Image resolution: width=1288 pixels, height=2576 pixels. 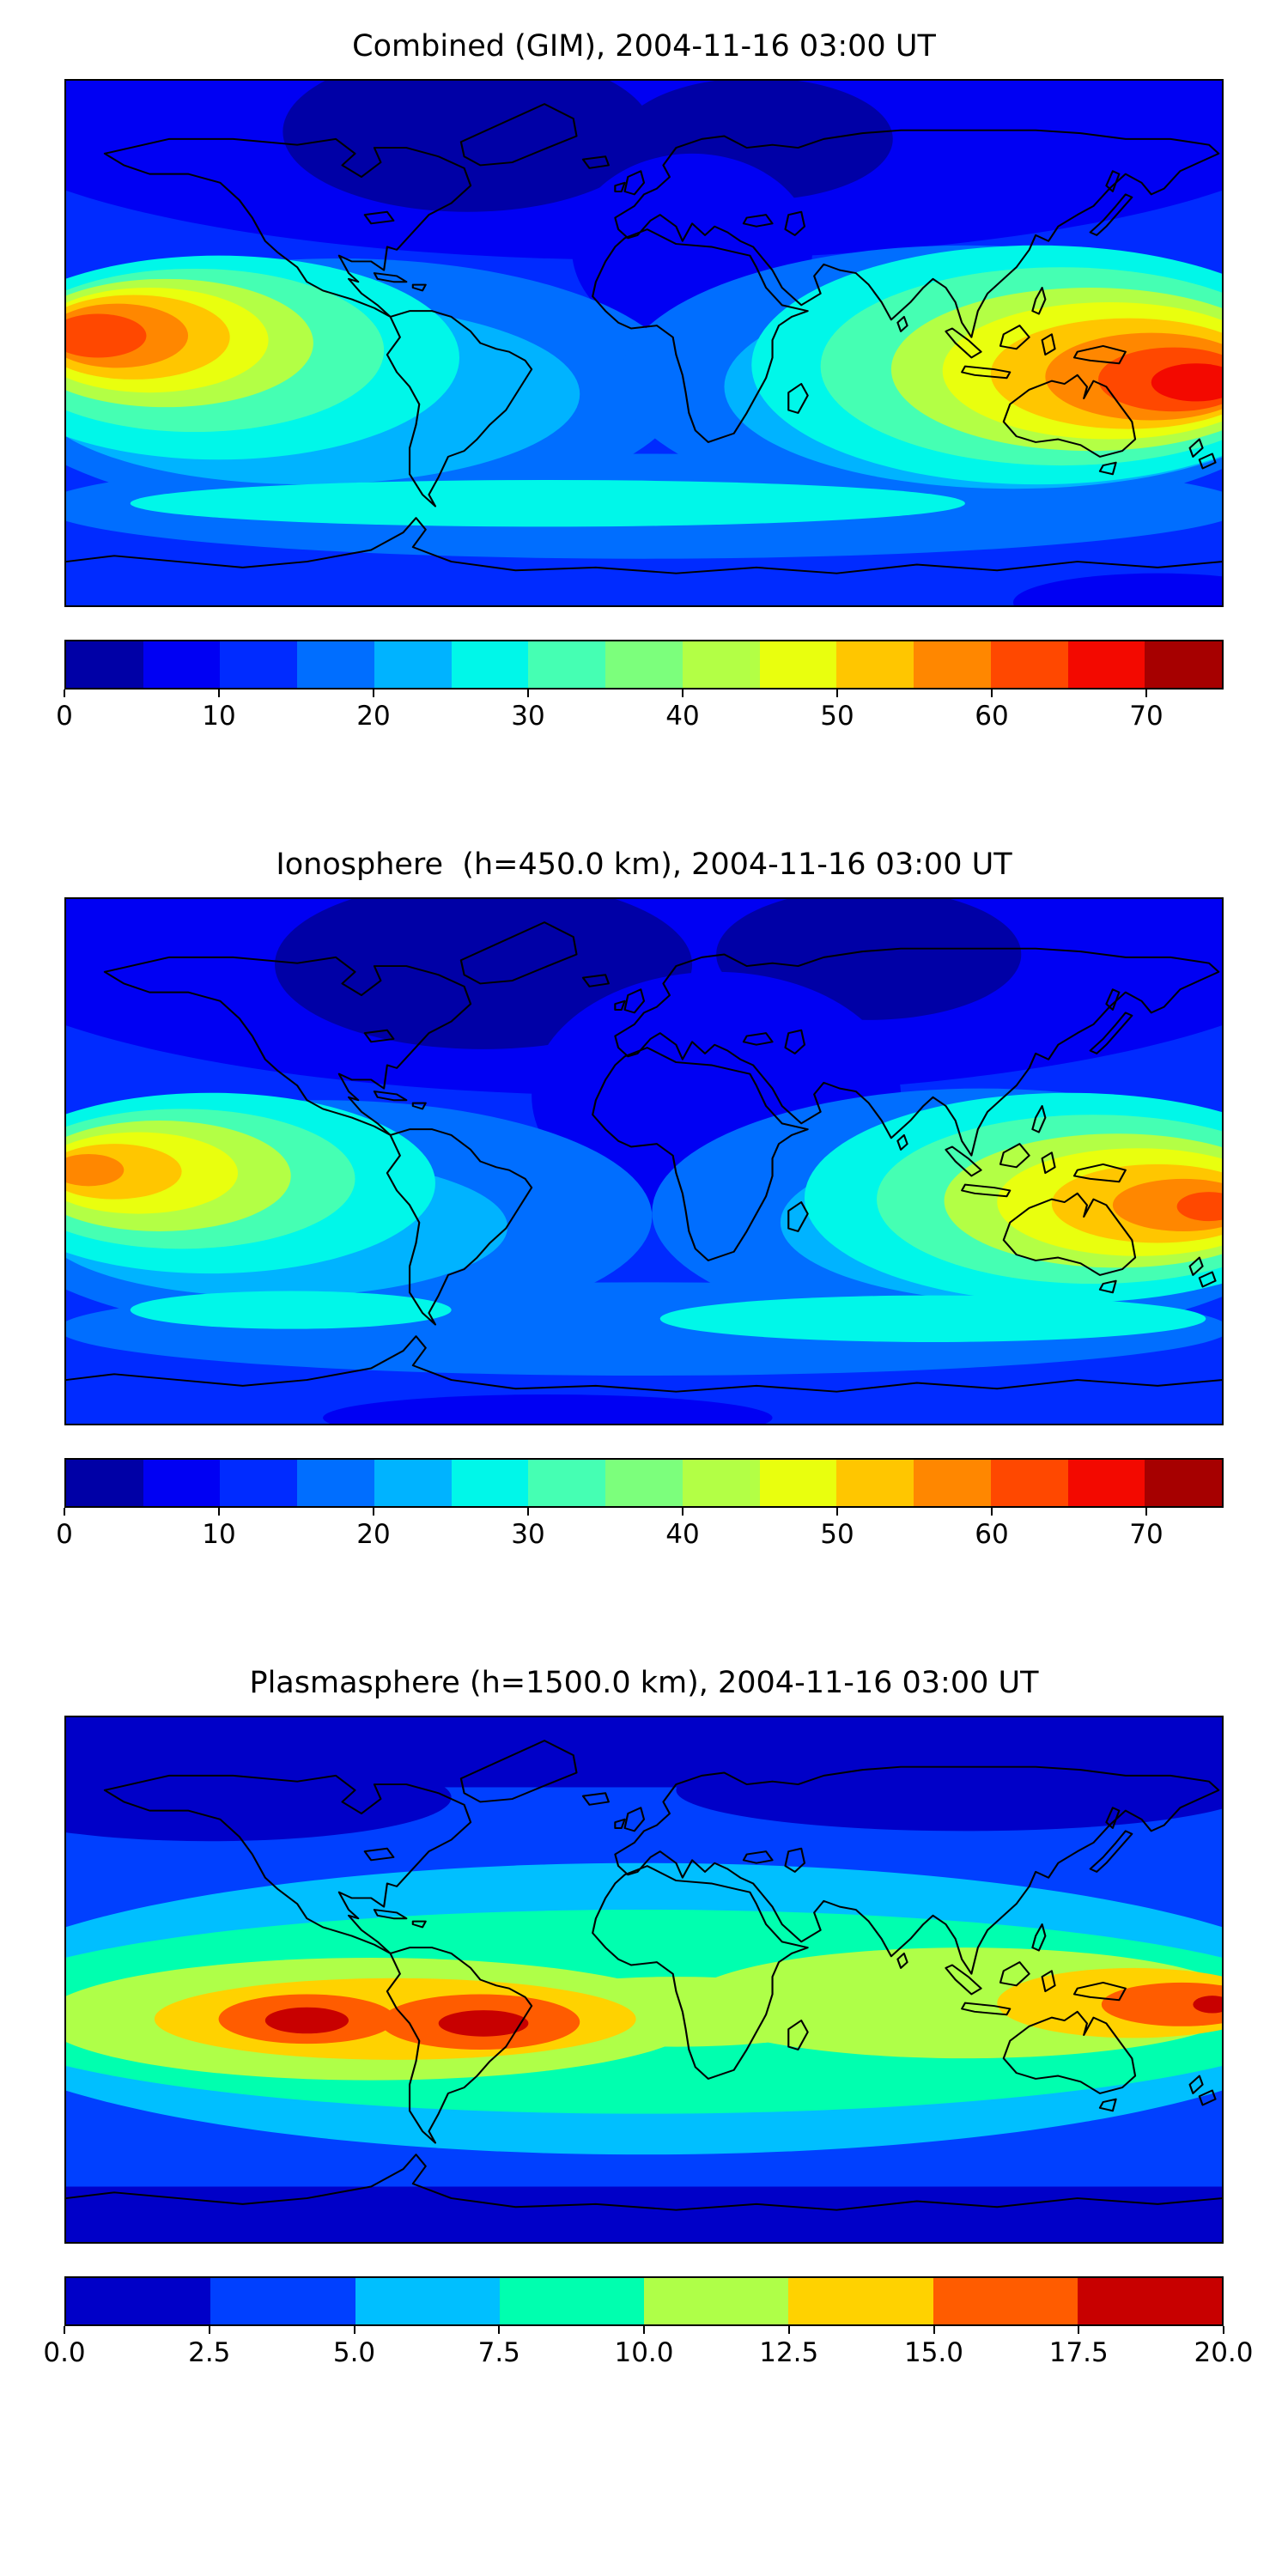 What do you see at coordinates (1146, 716) in the screenshot?
I see `colorbar-tick-label: 70` at bounding box center [1146, 716].